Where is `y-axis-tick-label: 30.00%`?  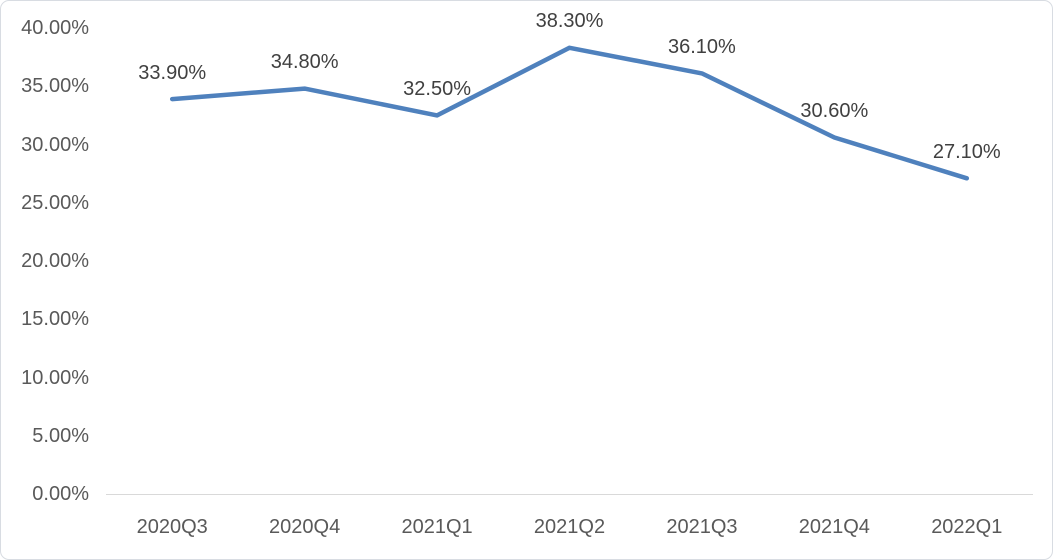
y-axis-tick-label: 30.00% is located at coordinates (55, 144).